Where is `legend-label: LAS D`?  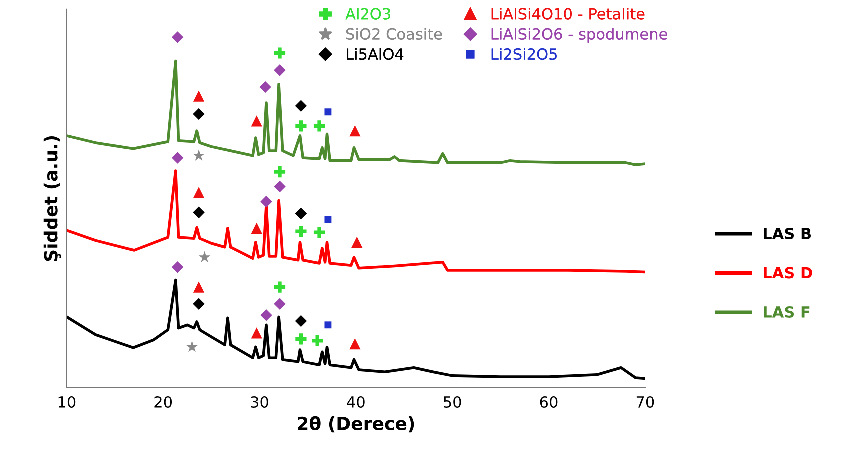 legend-label: LAS D is located at coordinates (788, 273).